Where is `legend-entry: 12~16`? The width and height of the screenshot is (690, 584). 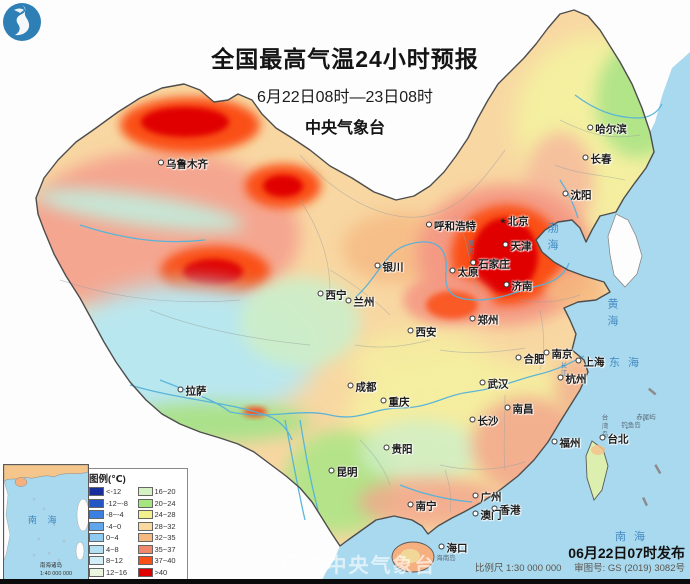
legend-entry: 12~16 is located at coordinates (112, 573).